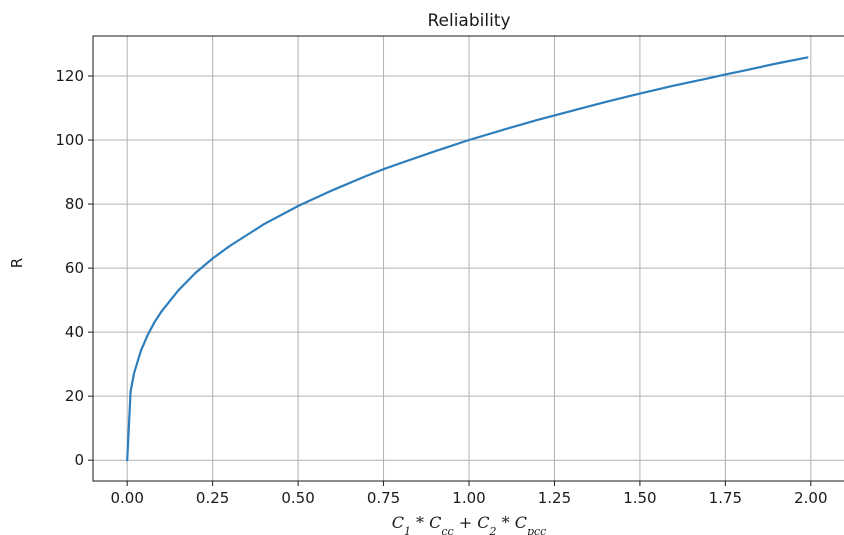 This screenshot has height=535, width=844. Describe the element at coordinates (639, 498) in the screenshot. I see `x-tick-label: 1.50` at that location.